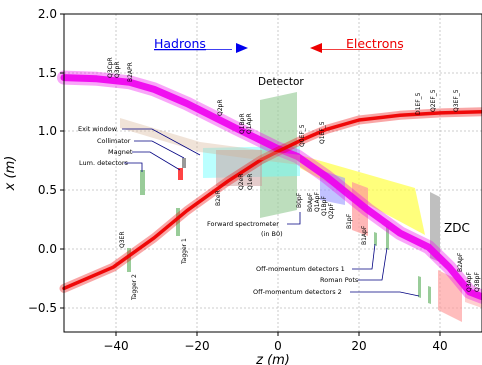  What do you see at coordinates (218, 198) in the screenshot?
I see `magnet-label: B2eR` at bounding box center [218, 198].